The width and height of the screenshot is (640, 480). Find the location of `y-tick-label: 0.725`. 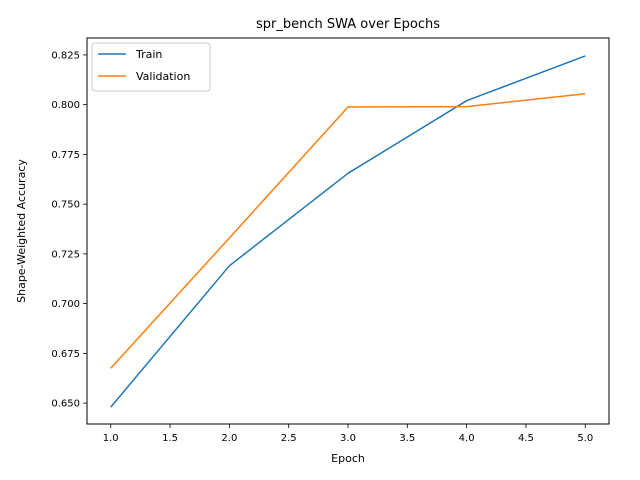

y-tick-label: 0.725 is located at coordinates (65, 254).